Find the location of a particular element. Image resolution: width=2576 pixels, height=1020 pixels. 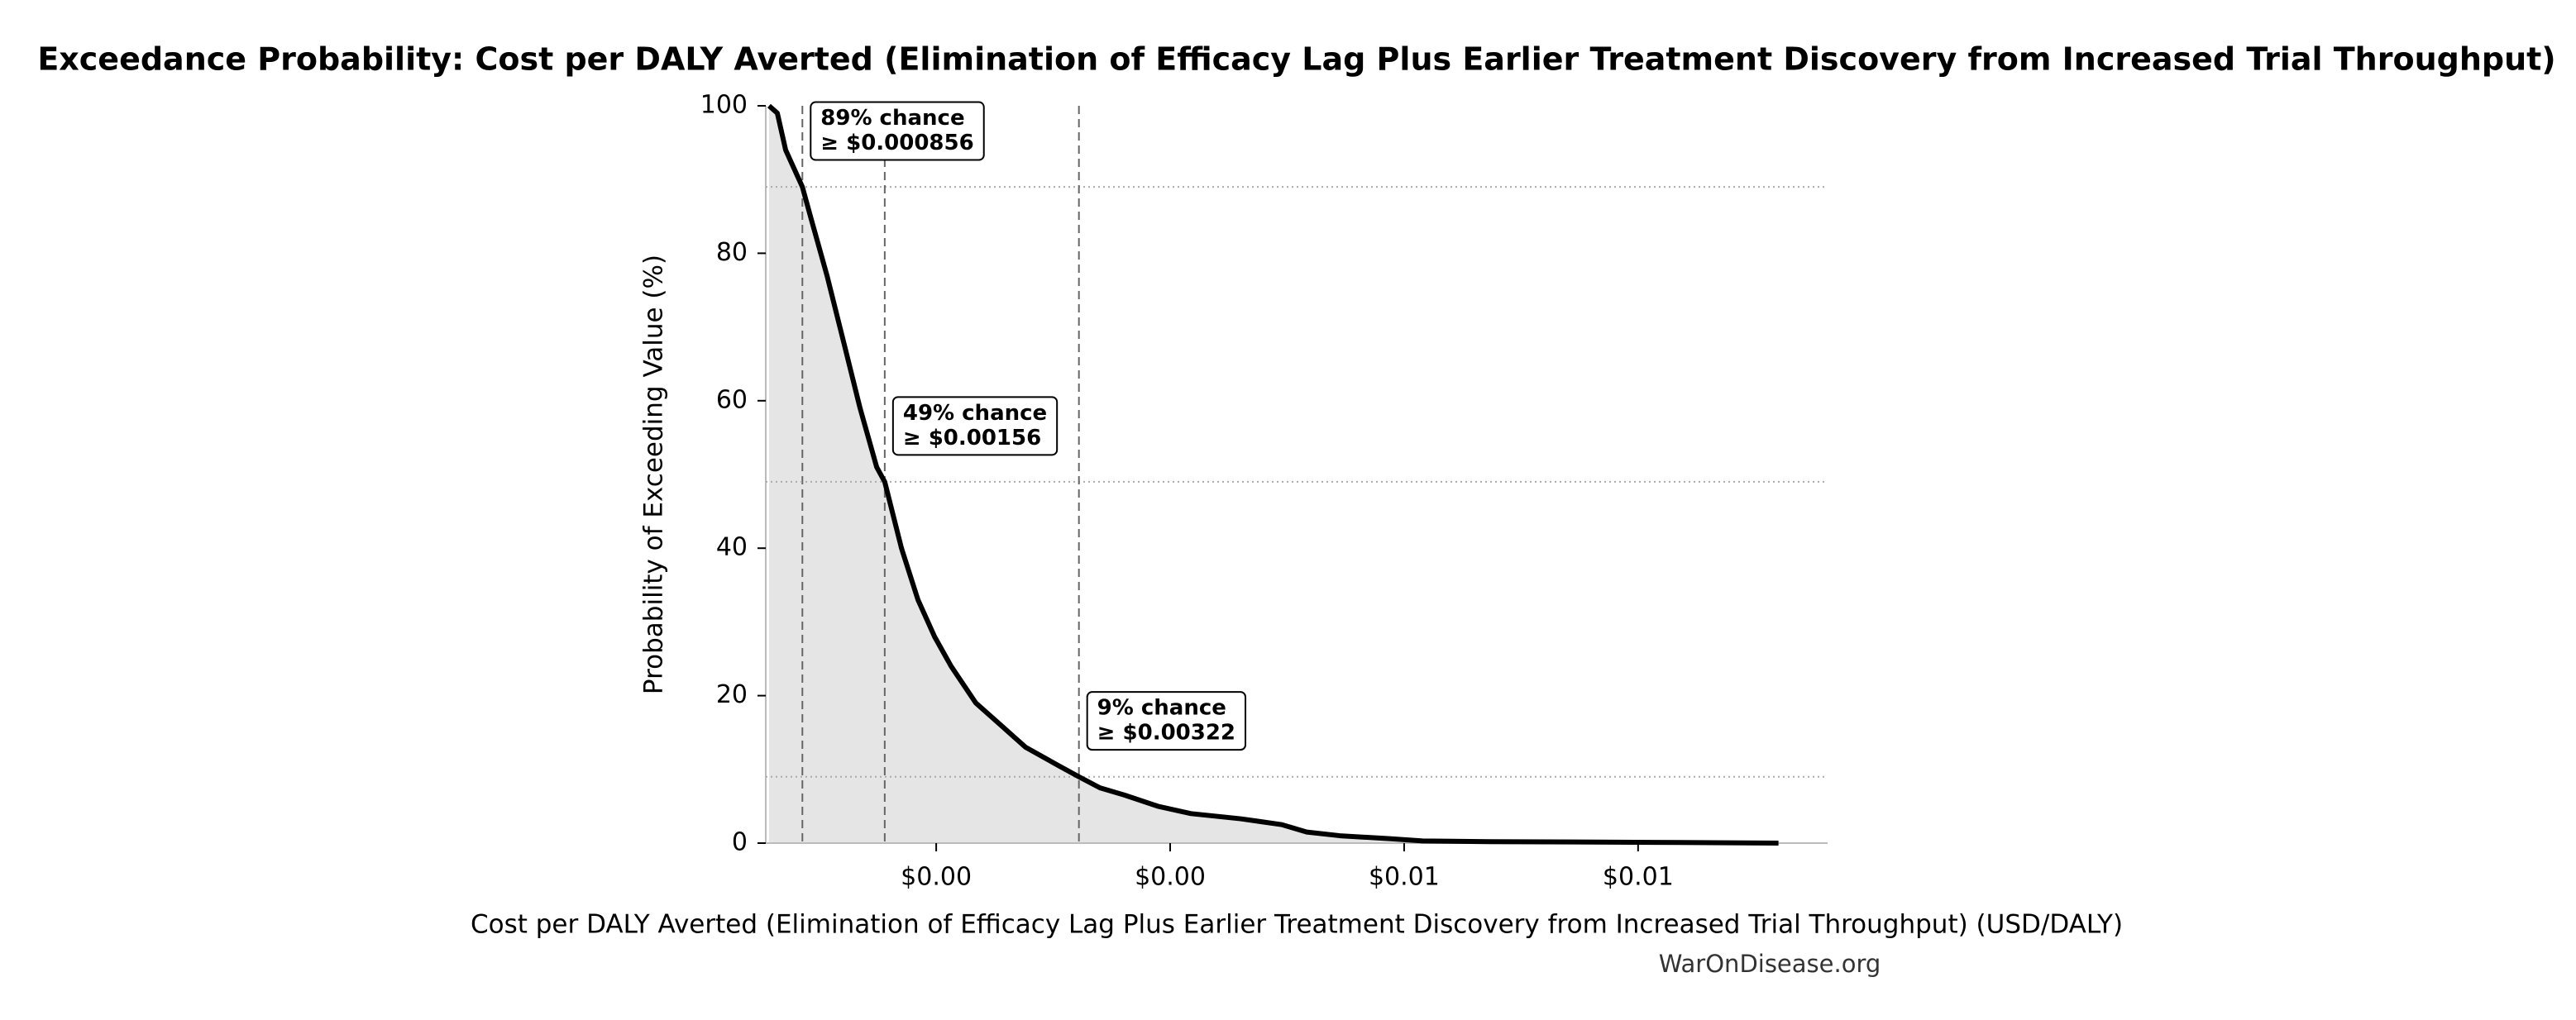

annotation-text: ≥ $0.00322 is located at coordinates (1166, 733).